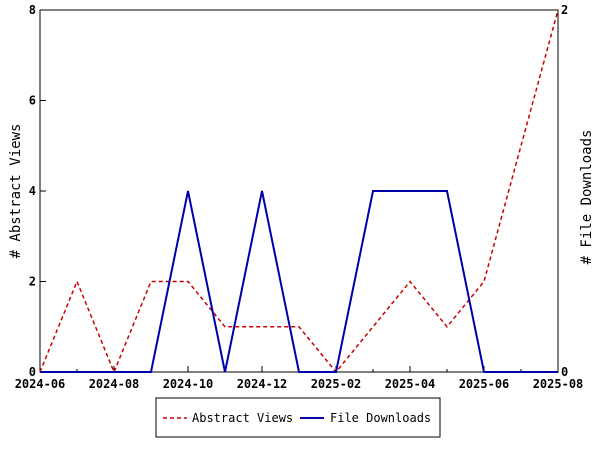 The height and width of the screenshot is (450, 600). I want to click on legend: Abstract Views File Downloads, so click(298, 417).